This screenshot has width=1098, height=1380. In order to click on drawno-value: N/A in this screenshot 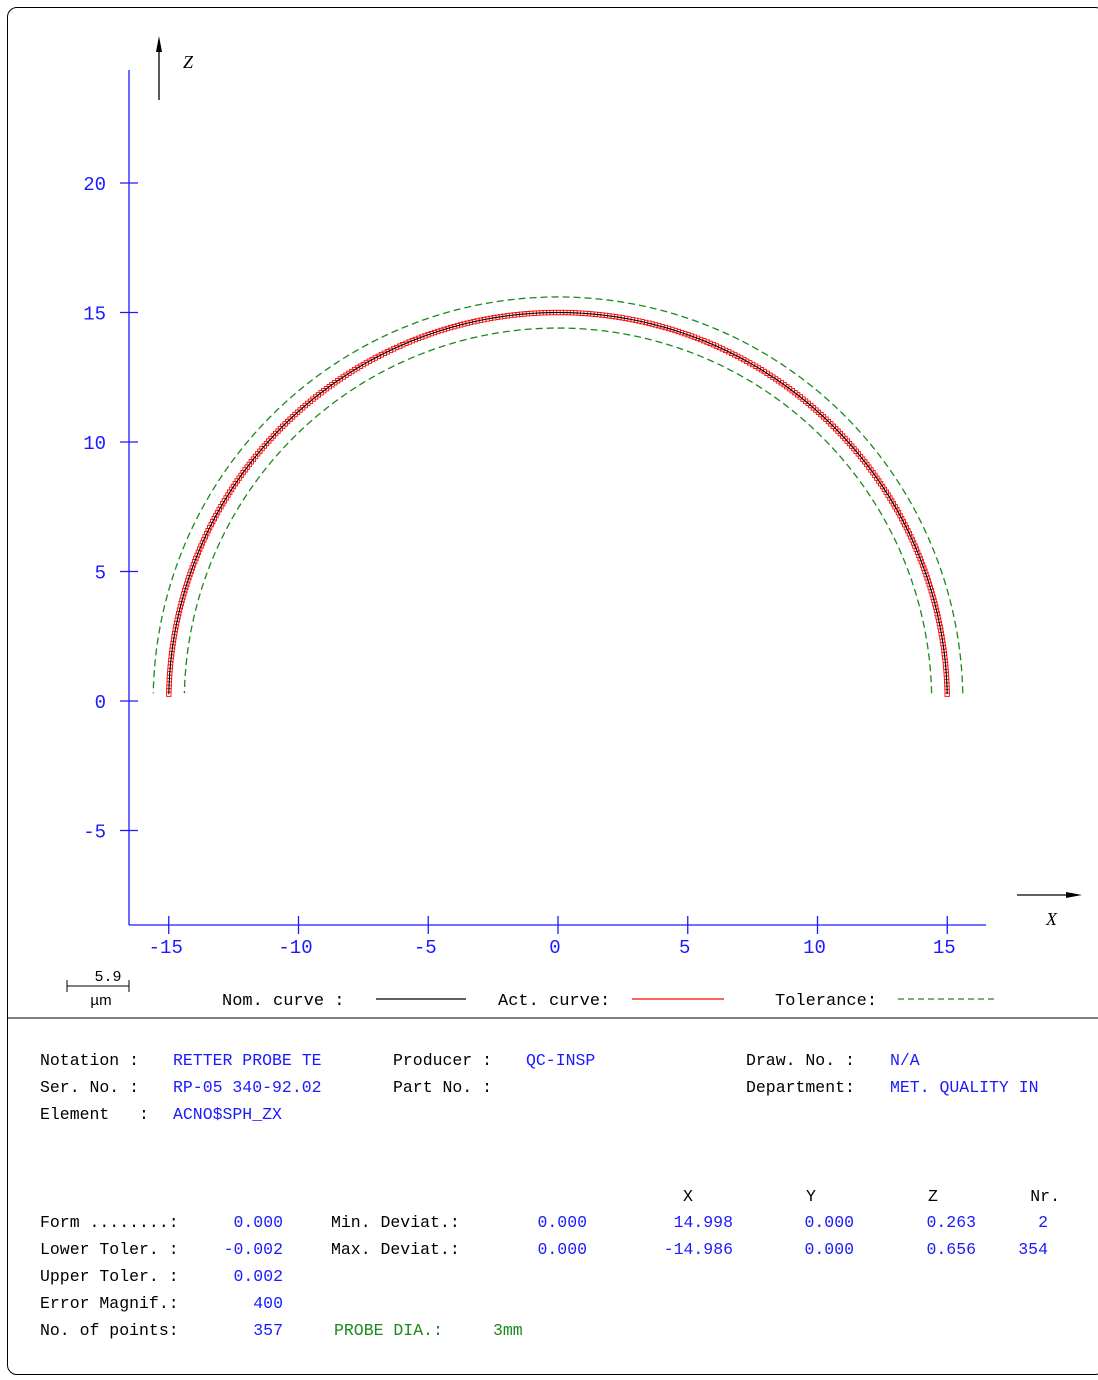, I will do `click(905, 1060)`.